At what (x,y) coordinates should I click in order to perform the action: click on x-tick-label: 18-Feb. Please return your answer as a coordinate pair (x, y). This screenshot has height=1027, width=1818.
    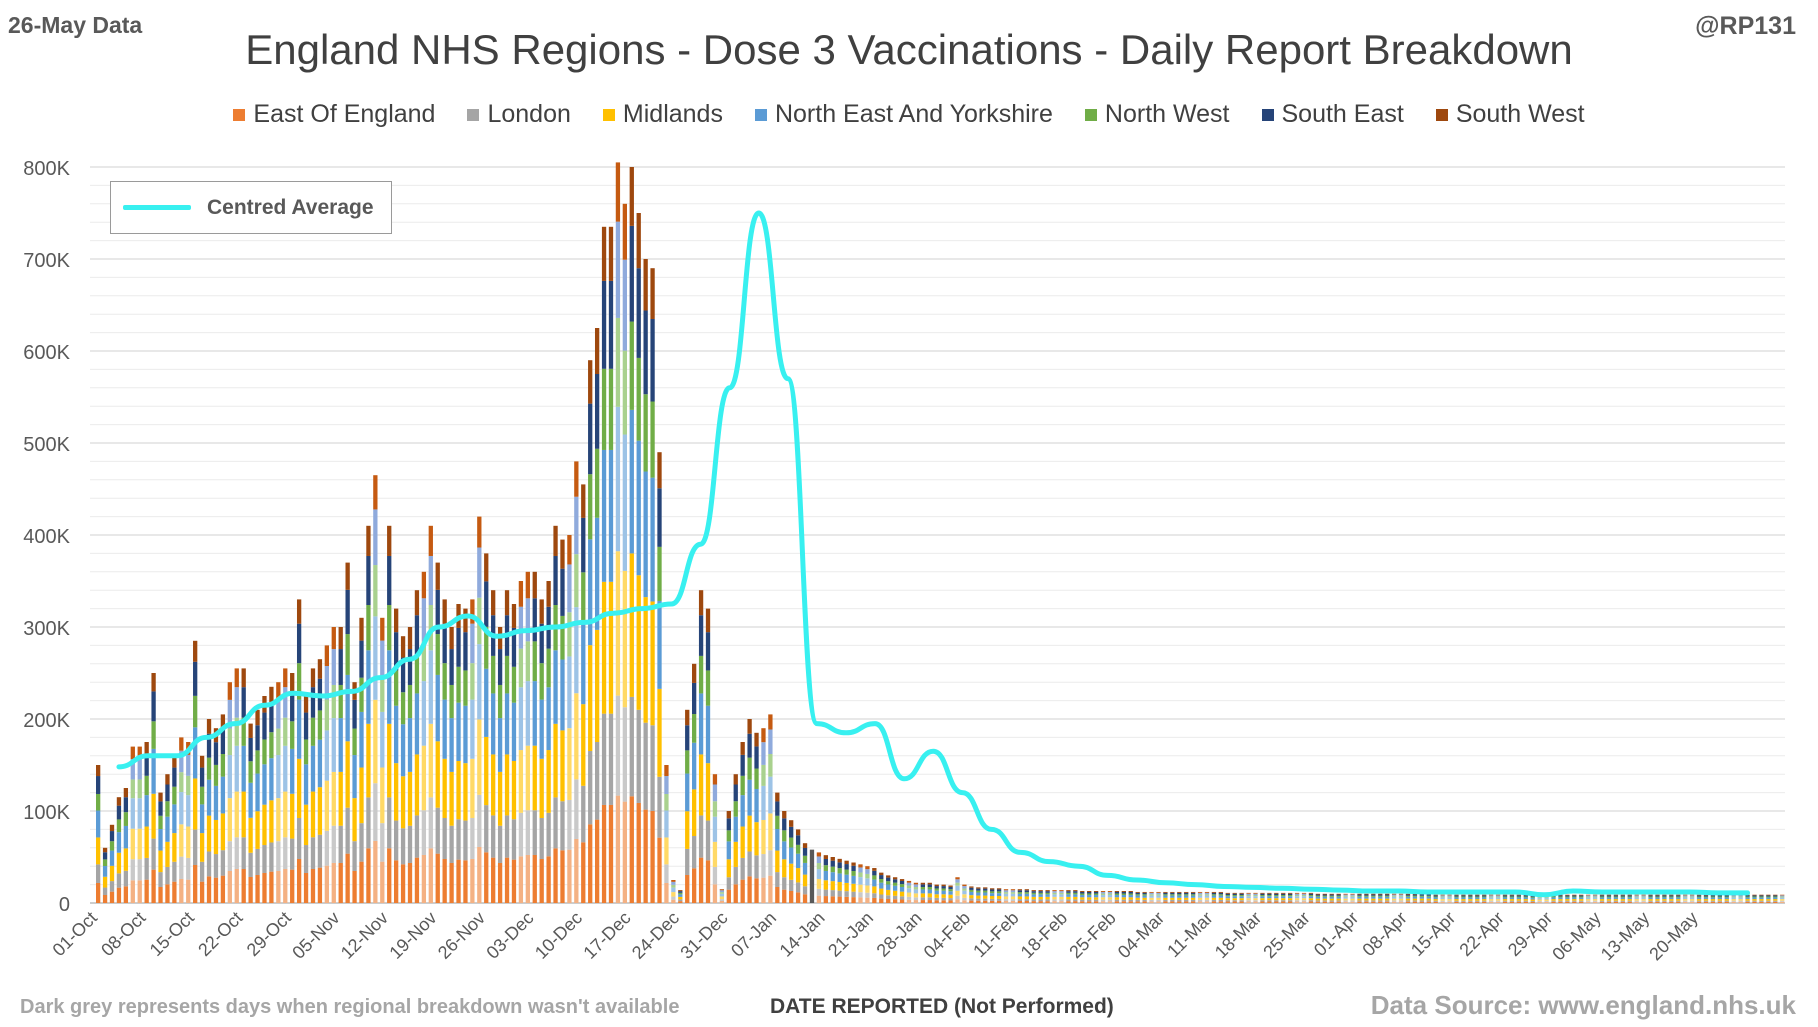
    Looking at the image, I should click on (1044, 935).